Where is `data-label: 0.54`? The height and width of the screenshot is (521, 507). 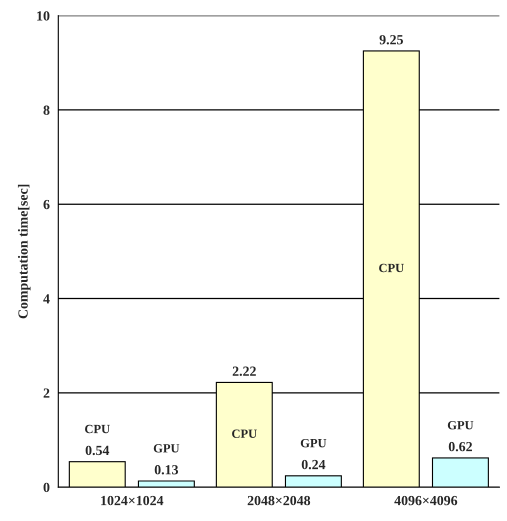
data-label: 0.54 is located at coordinates (98, 451).